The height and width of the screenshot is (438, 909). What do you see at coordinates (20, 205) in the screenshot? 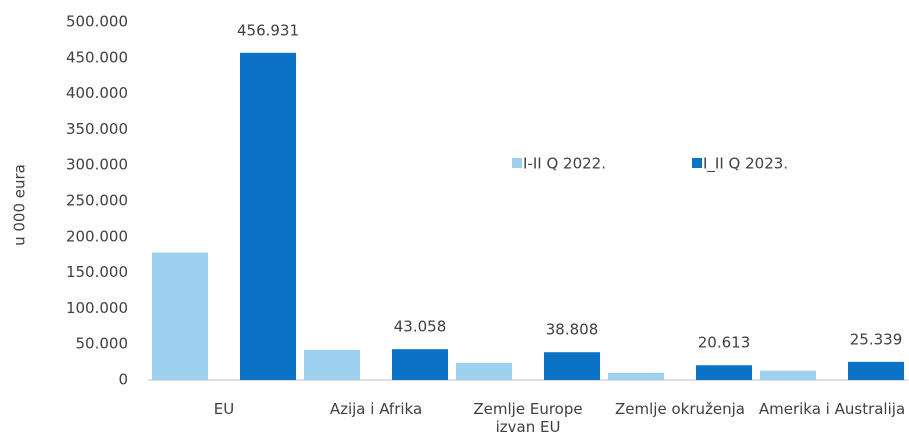
I see `y-axis-label: u 000 eura` at bounding box center [20, 205].